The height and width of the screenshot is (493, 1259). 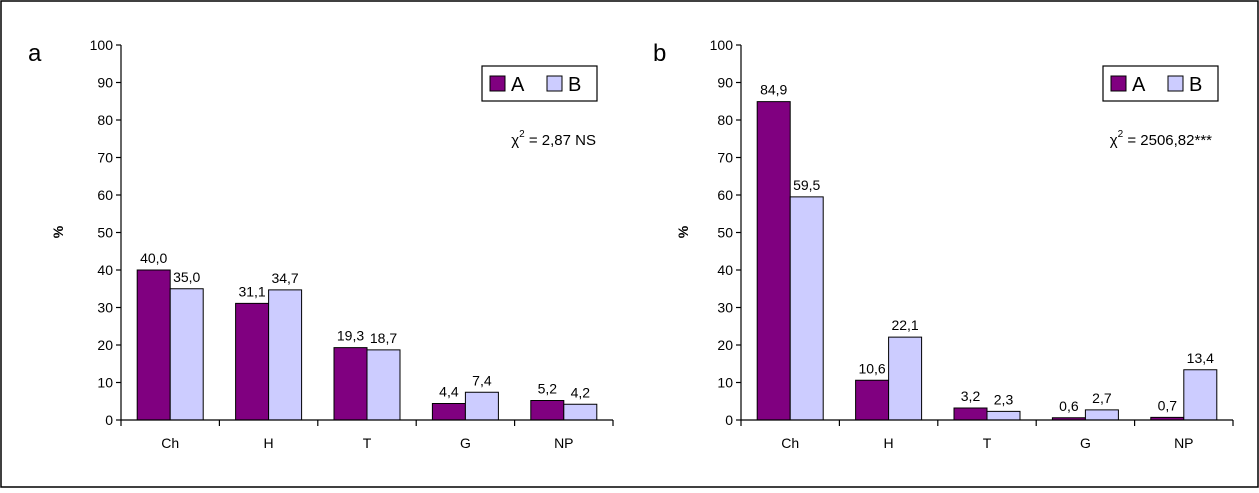 What do you see at coordinates (482, 380) in the screenshot?
I see `data-label: 7,4` at bounding box center [482, 380].